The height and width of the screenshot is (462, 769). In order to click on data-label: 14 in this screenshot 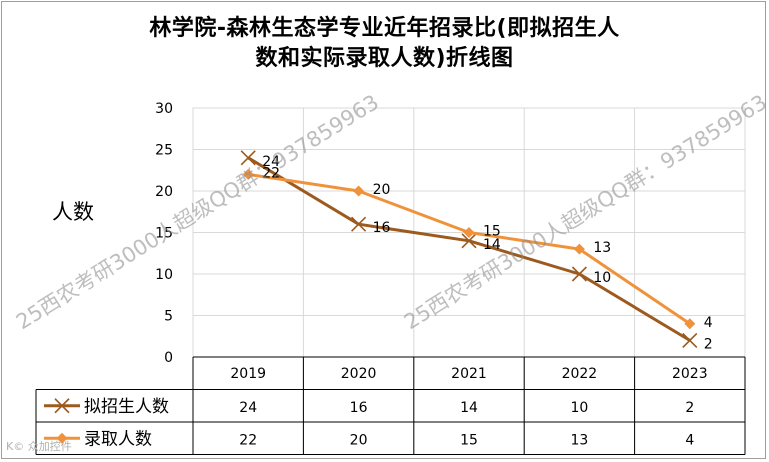, I will do `click(492, 245)`.